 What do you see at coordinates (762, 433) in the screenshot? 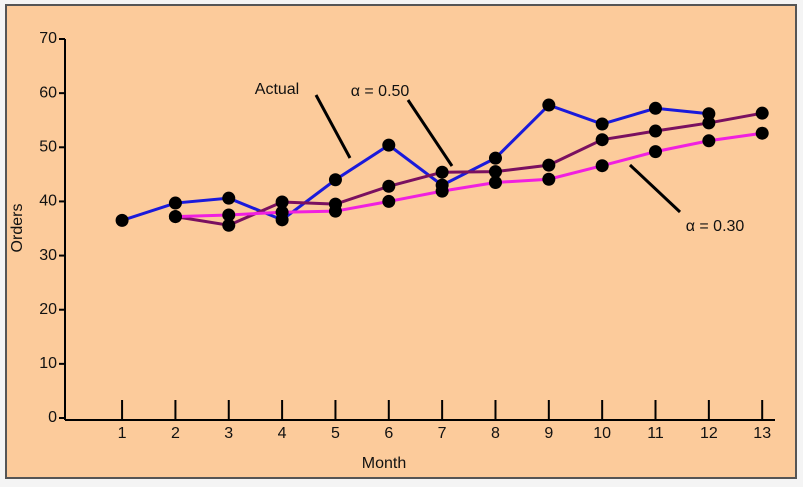
I see `x-tick-label: 13` at bounding box center [762, 433].